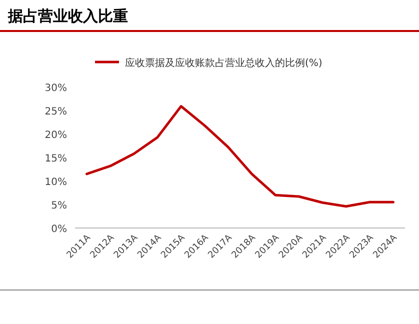 This screenshot has height=324, width=419. I want to click on y-tick-label: 0%, so click(59, 229).